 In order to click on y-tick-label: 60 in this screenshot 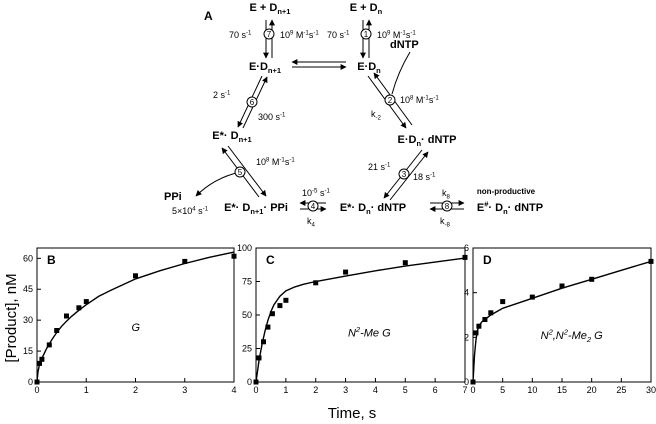, I will do `click(28, 258)`.